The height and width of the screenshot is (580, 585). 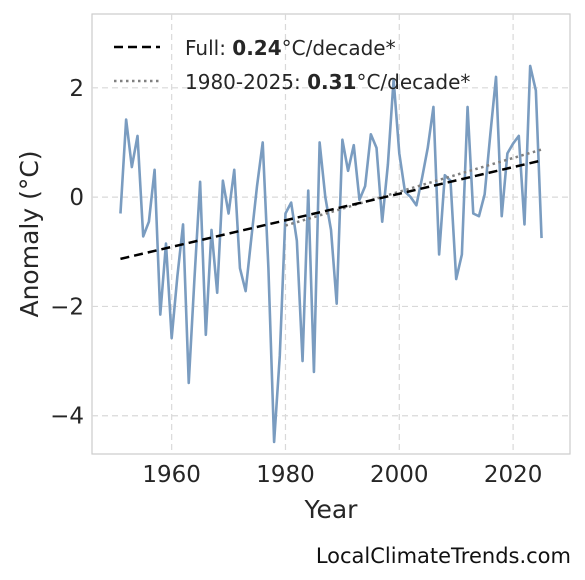 What do you see at coordinates (413, 187) in the screenshot?
I see `trend-line-1980-2025` at bounding box center [413, 187].